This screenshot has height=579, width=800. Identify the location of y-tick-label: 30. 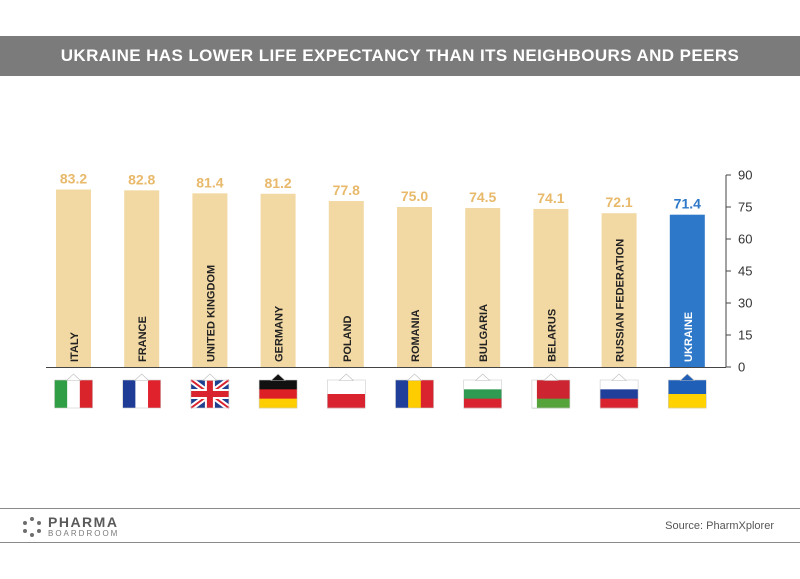
(745, 303).